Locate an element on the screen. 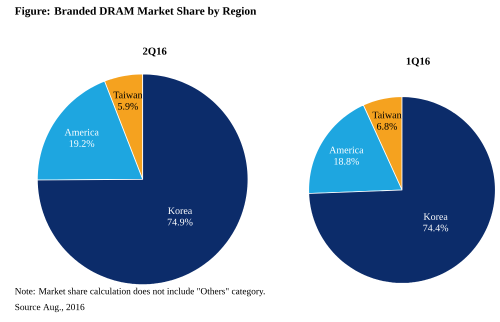 Image resolution: width=500 pixels, height=322 pixels. chart-subtitle: 1Q16 is located at coordinates (418, 62).